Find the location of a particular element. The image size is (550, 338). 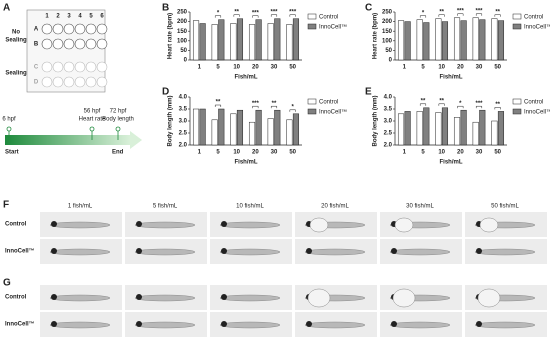

panel-label: E is located at coordinates (368, 92).